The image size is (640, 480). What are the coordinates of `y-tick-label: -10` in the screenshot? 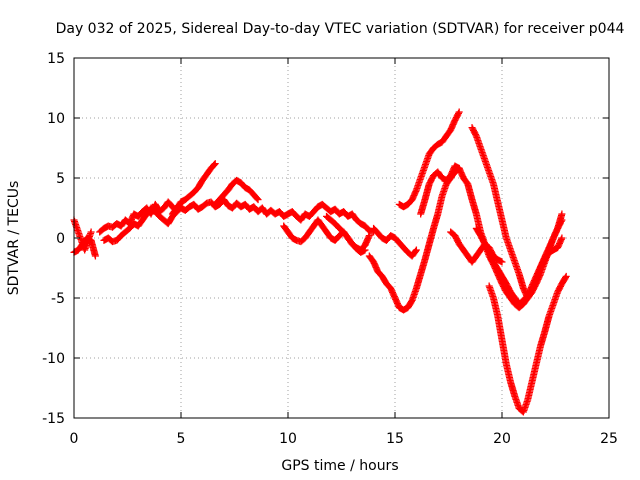 It's located at (53, 359).